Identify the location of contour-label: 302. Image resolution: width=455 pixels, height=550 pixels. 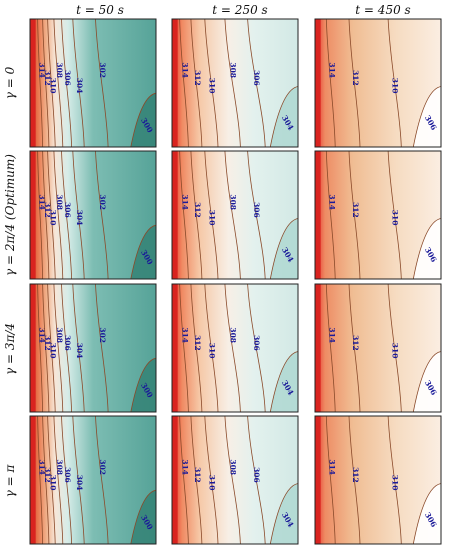
(102, 202).